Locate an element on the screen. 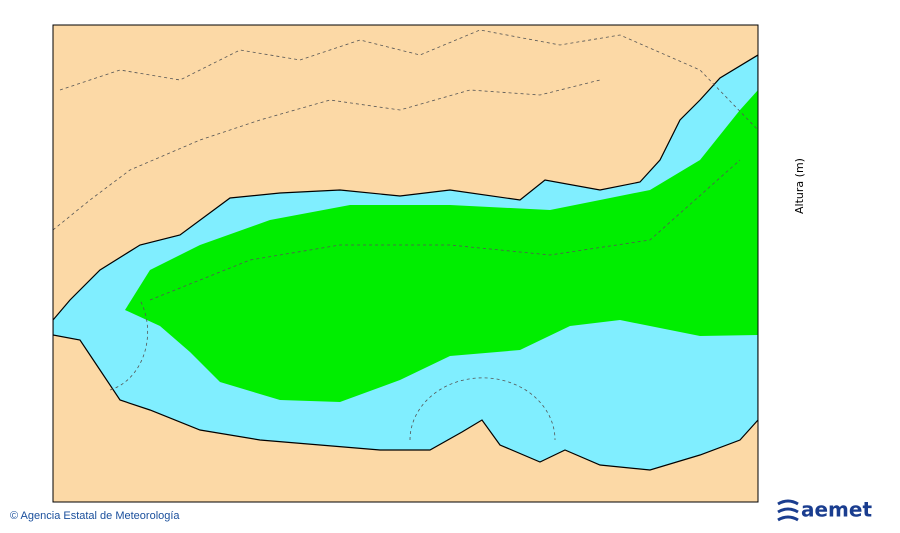 The height and width of the screenshot is (533, 900). credit-text: © Agencia Estatal de Meteorología is located at coordinates (95, 516).